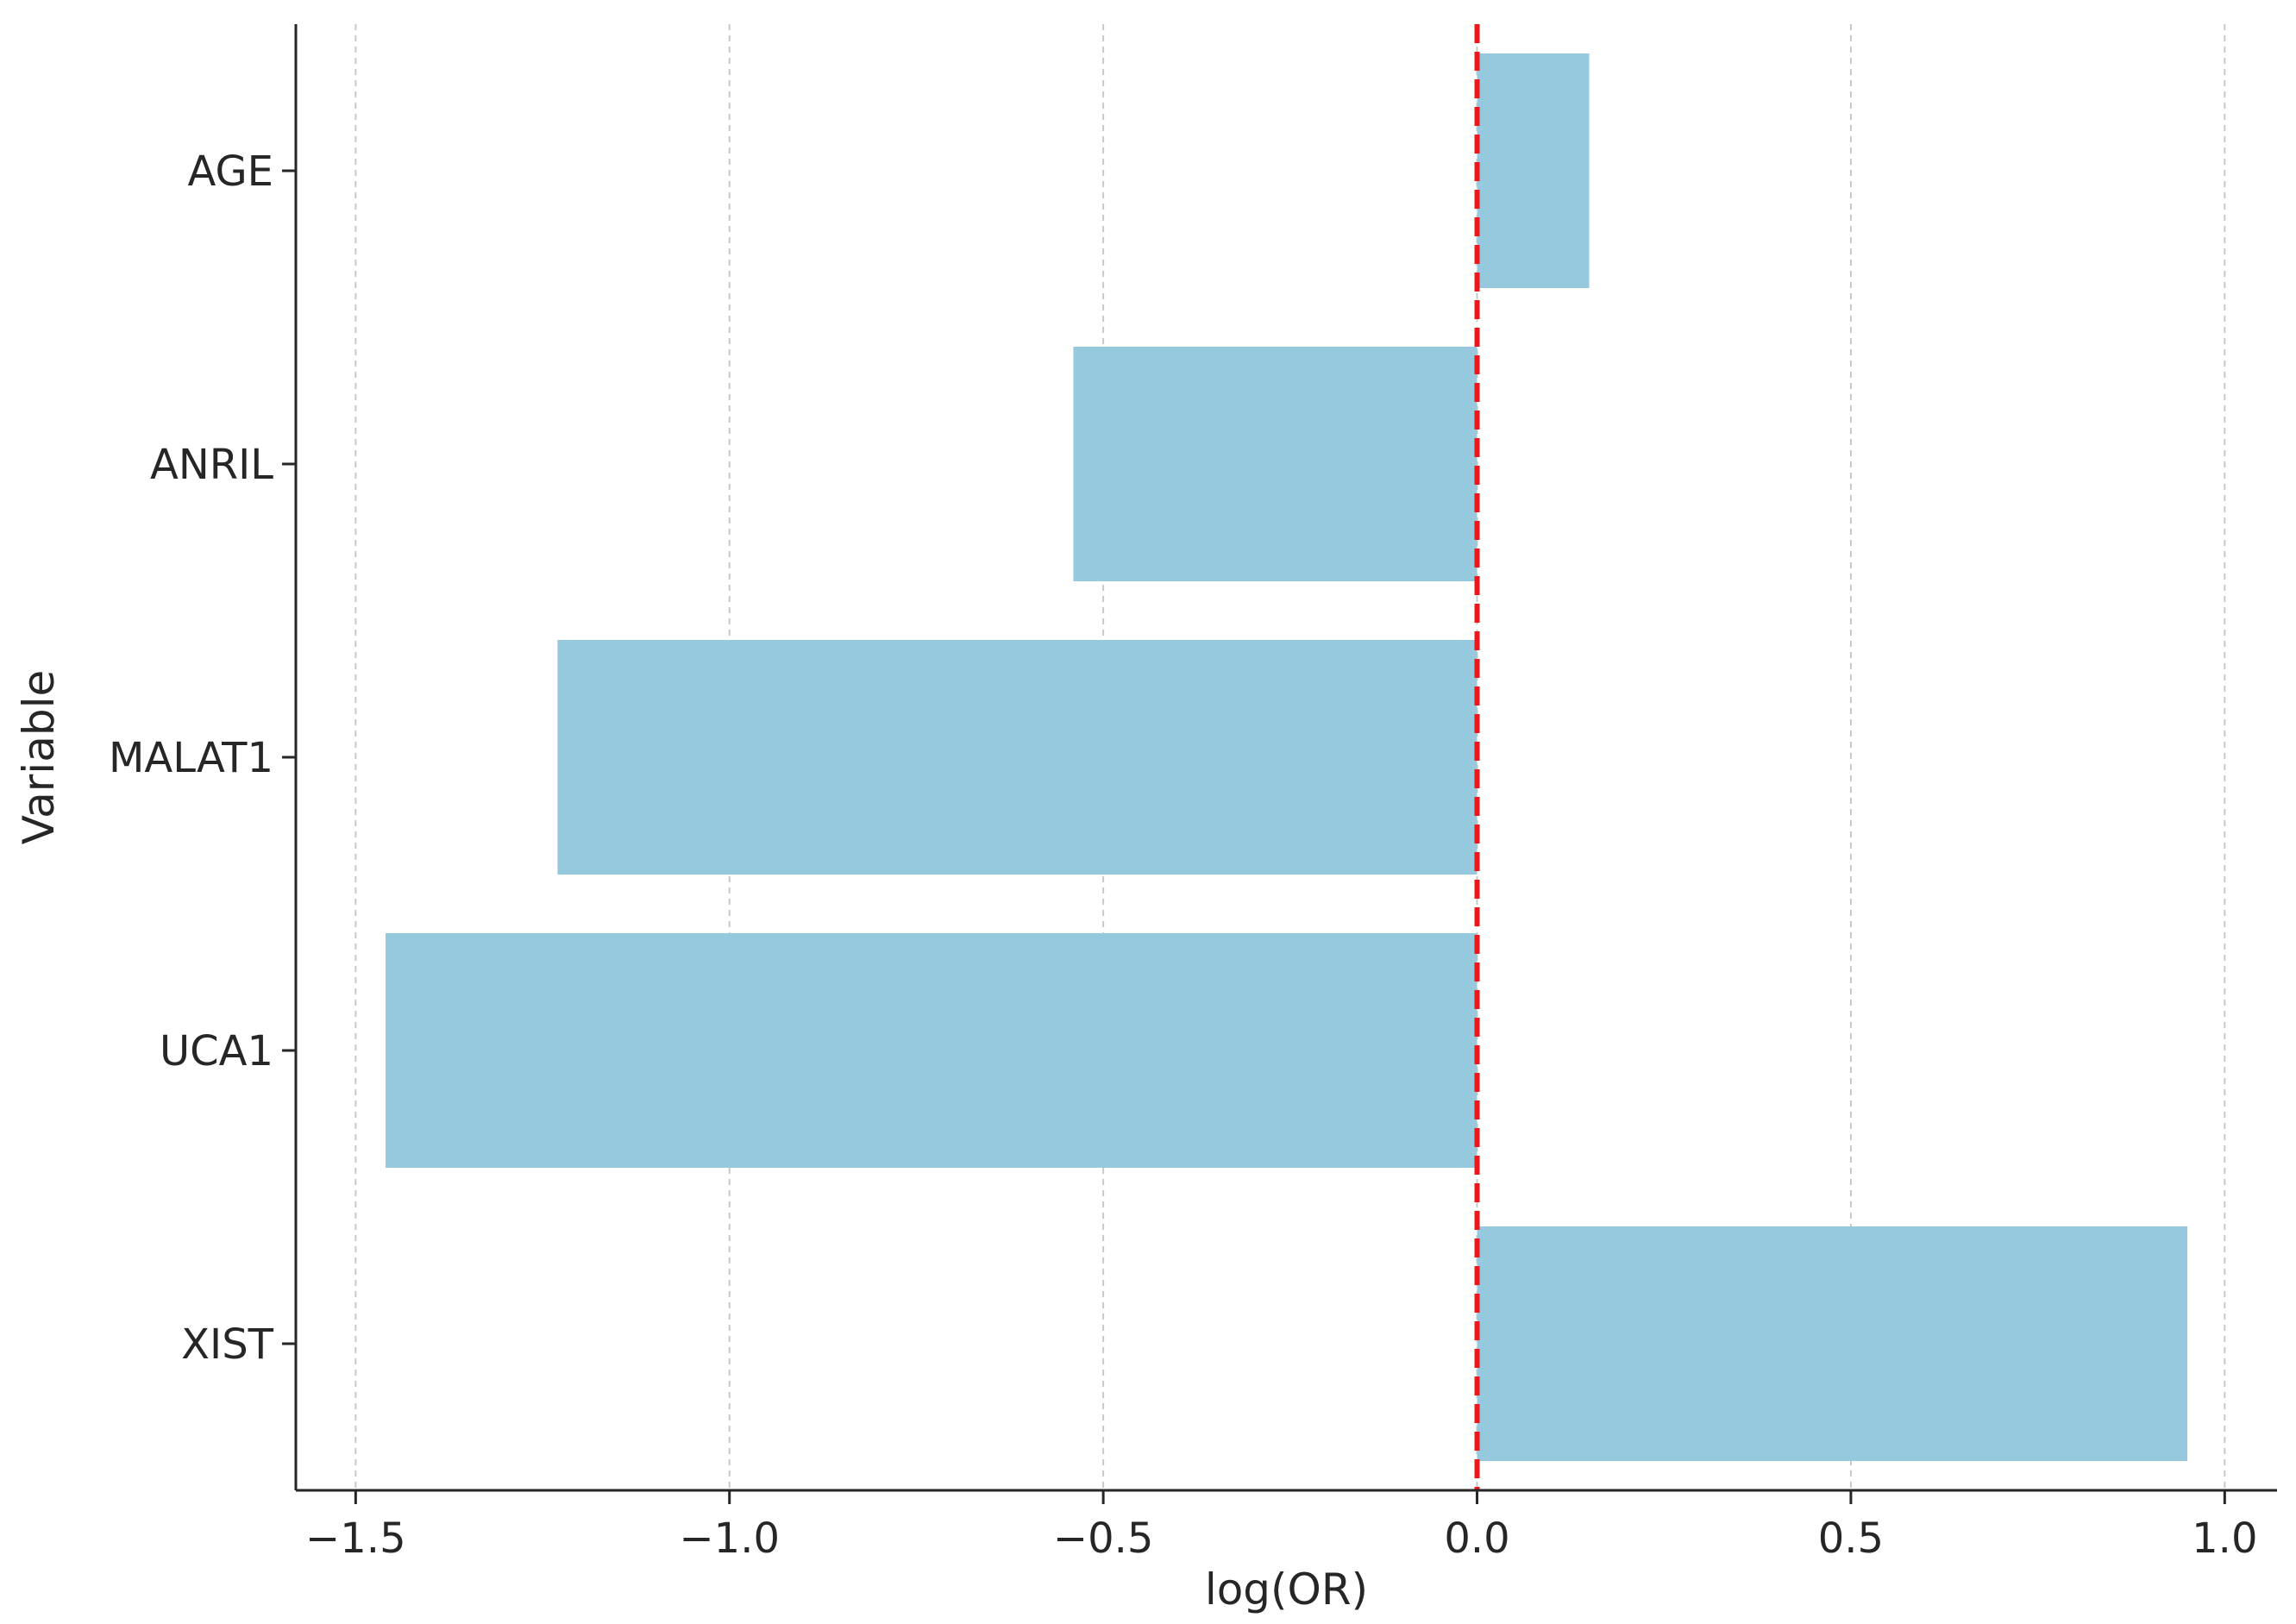 This screenshot has width=2296, height=1624. Describe the element at coordinates (212, 465) in the screenshot. I see `y-tick-label: ANRIL` at that location.